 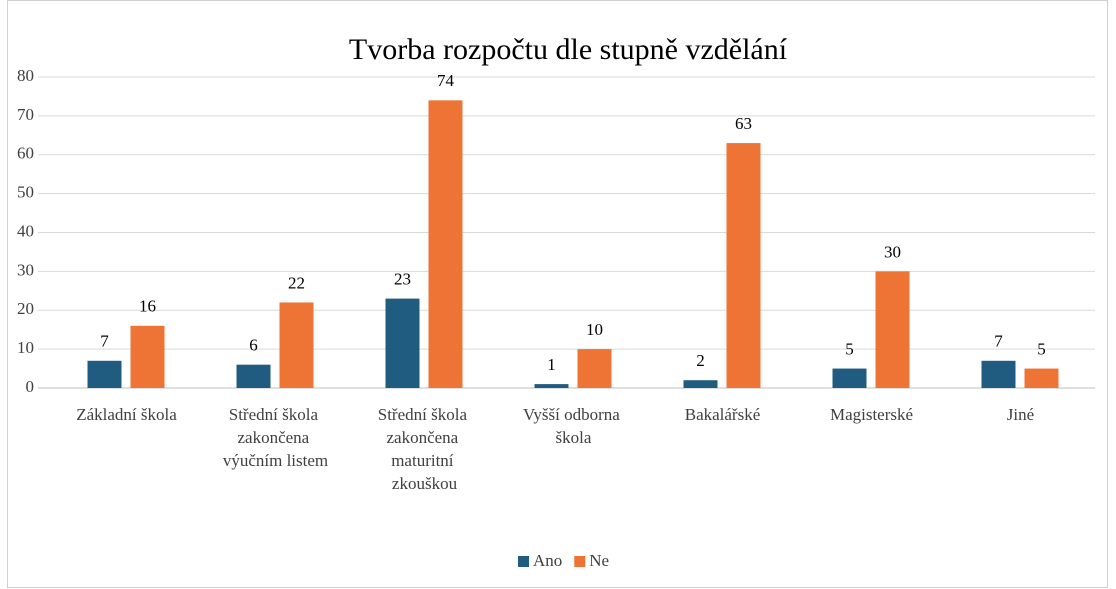 What do you see at coordinates (25, 114) in the screenshot?
I see `y-tick-label: 70` at bounding box center [25, 114].